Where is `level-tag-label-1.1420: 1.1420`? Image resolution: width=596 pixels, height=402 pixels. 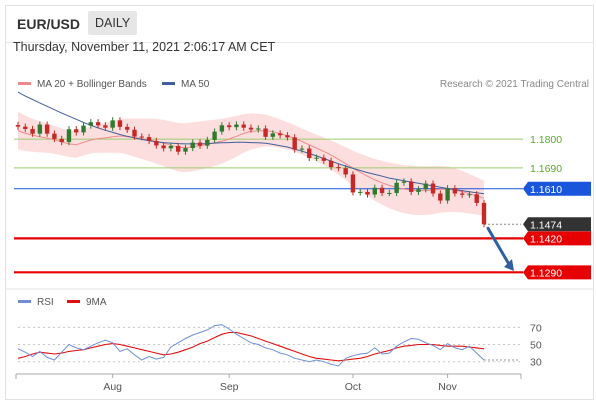
level-tag-label-1.1420: 1.1420 is located at coordinates (546, 239).